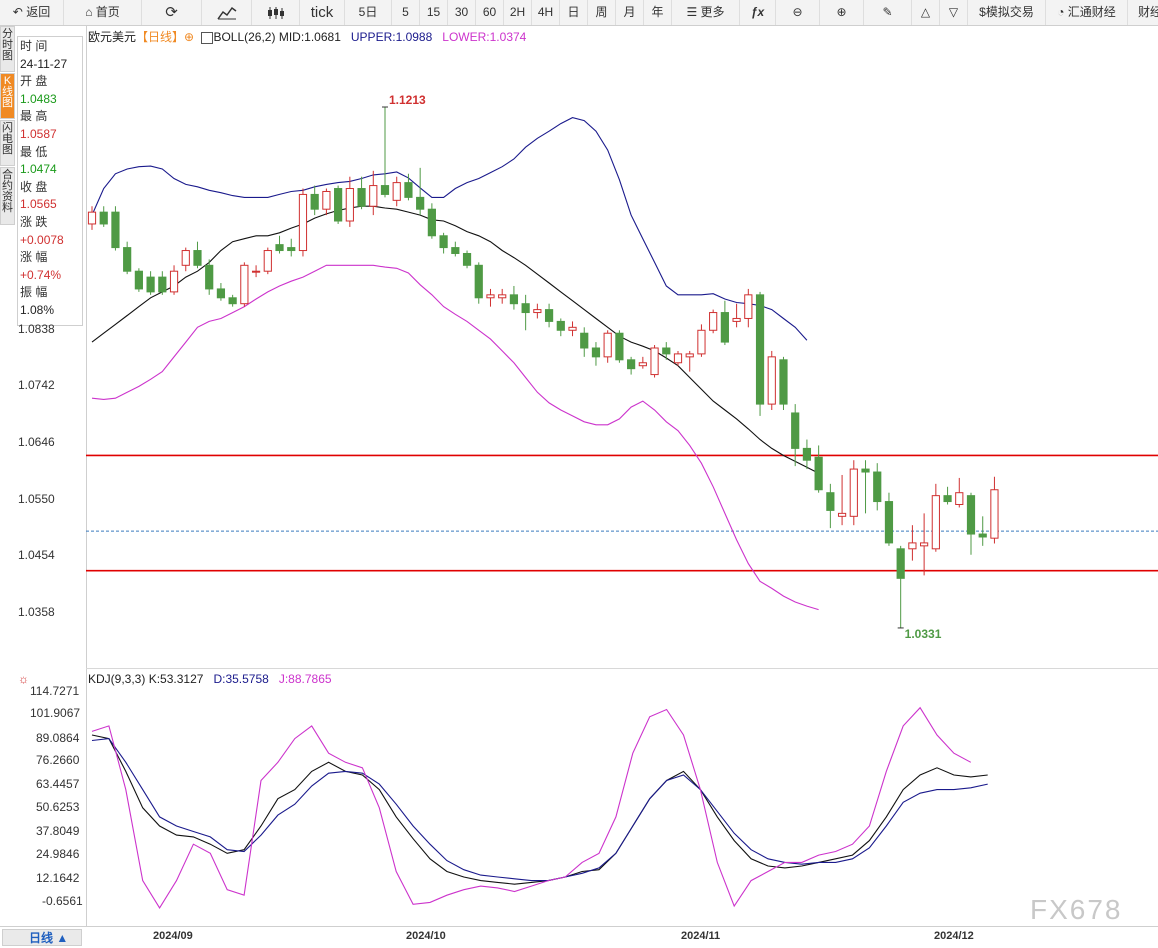 The width and height of the screenshot is (1158, 948). What do you see at coordinates (36, 499) in the screenshot?
I see `price-tick: 1.0550` at bounding box center [36, 499].